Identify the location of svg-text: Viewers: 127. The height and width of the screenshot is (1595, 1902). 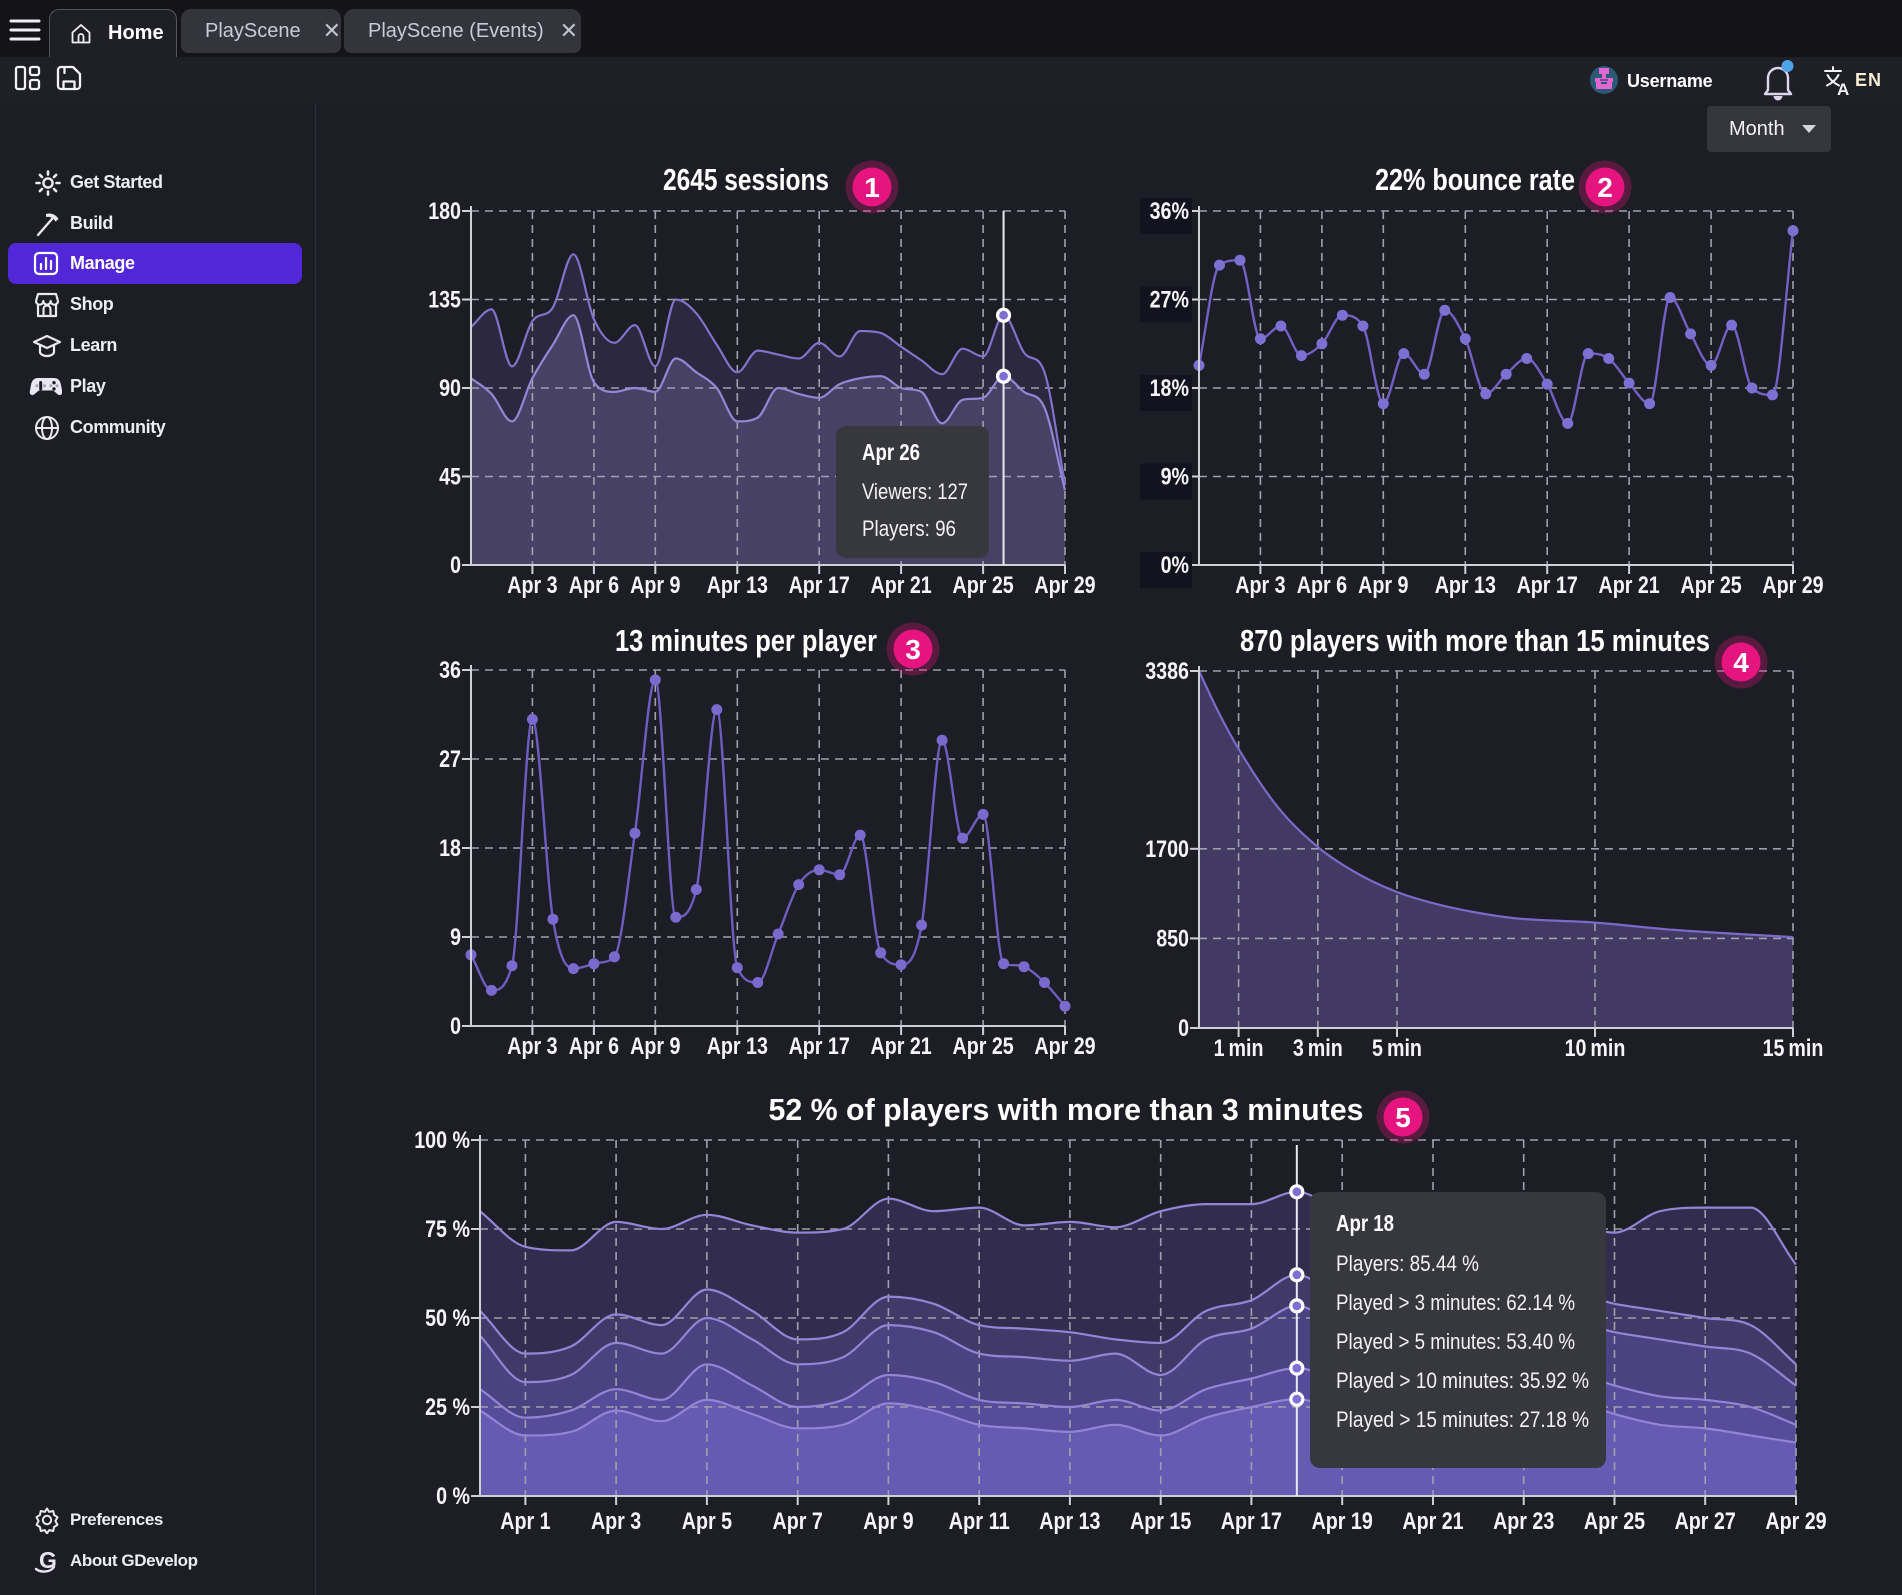
(915, 491).